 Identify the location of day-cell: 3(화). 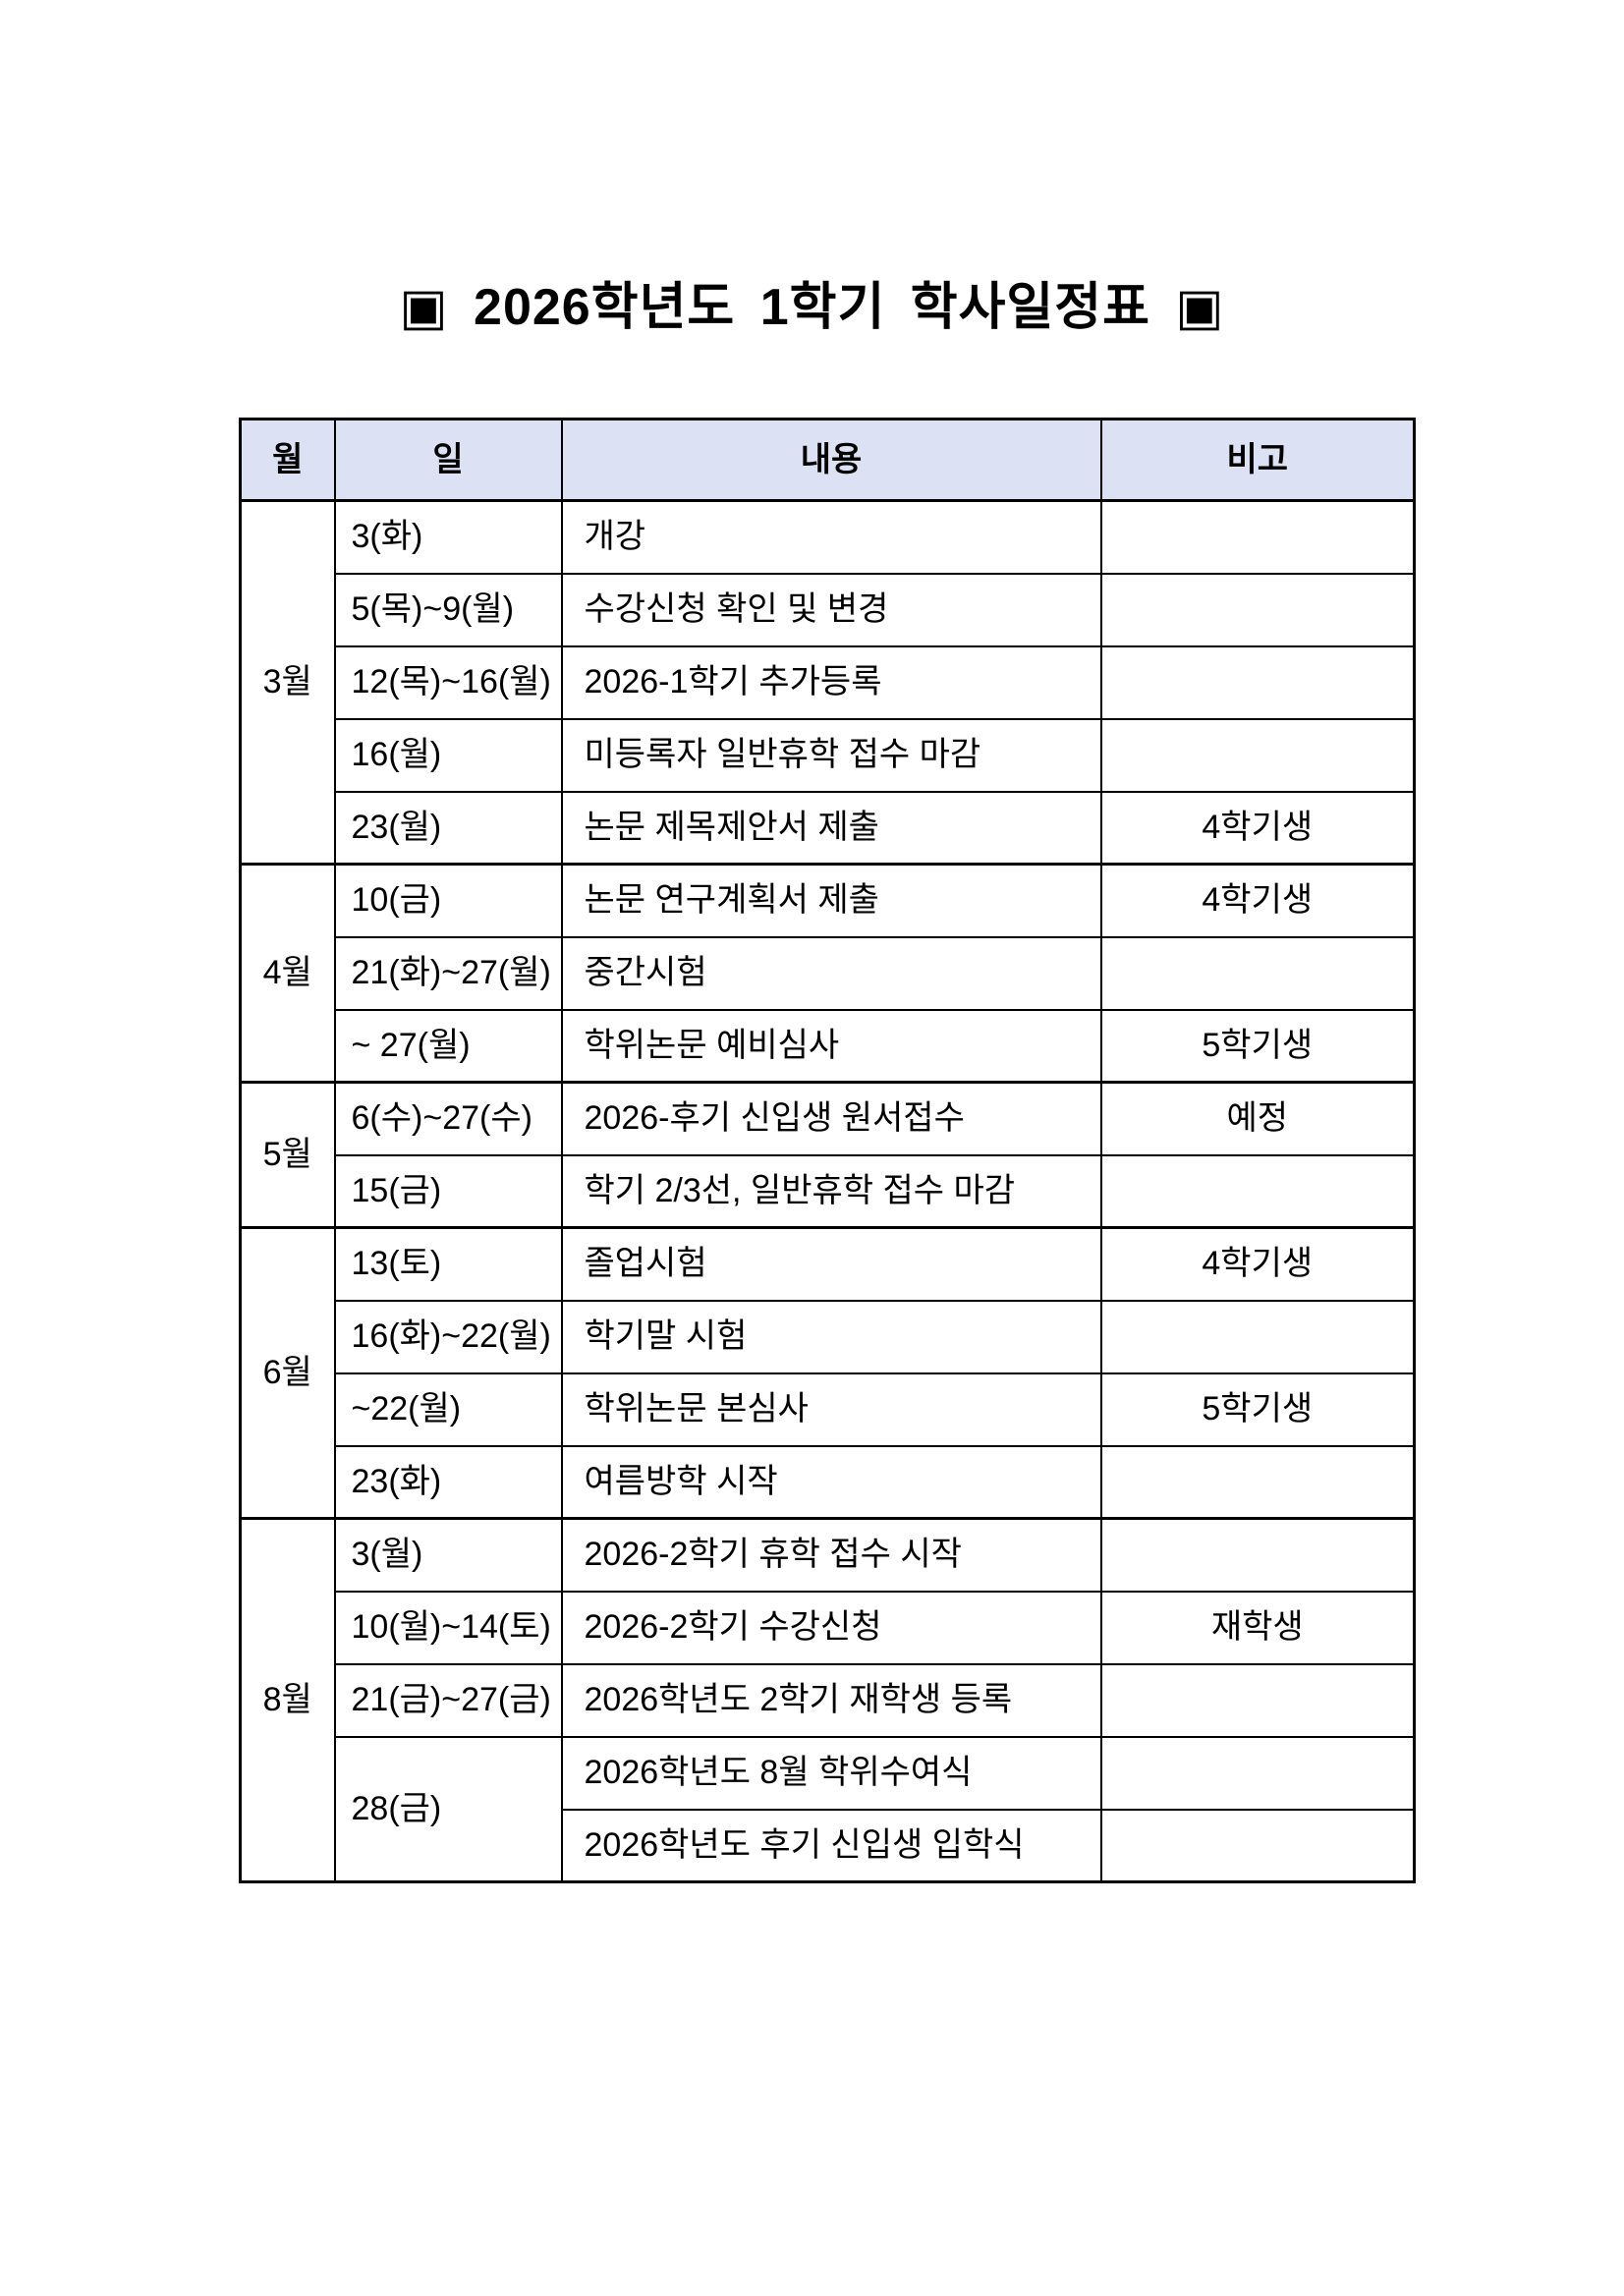
(448, 537).